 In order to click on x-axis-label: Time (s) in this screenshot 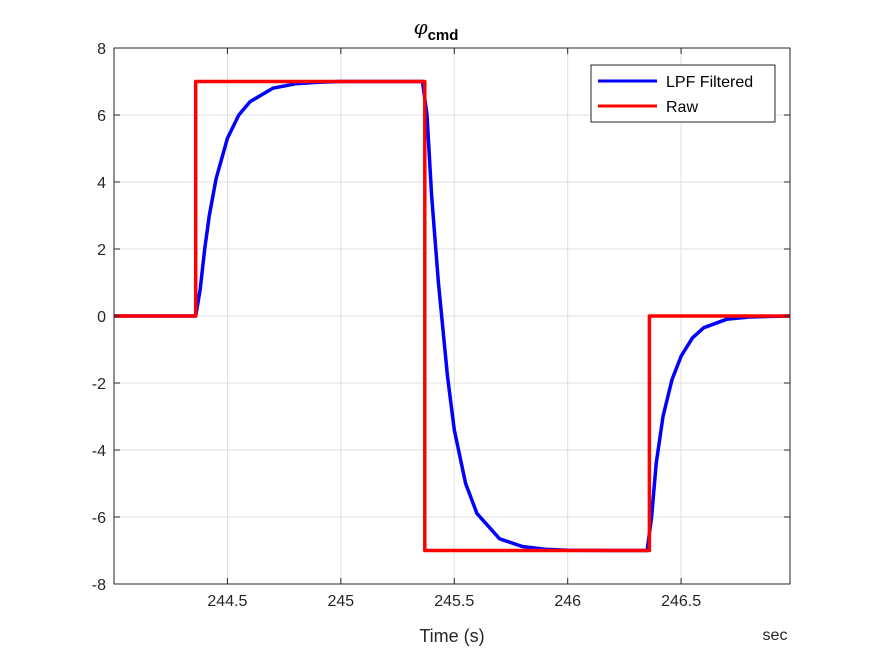, I will do `click(451, 636)`.